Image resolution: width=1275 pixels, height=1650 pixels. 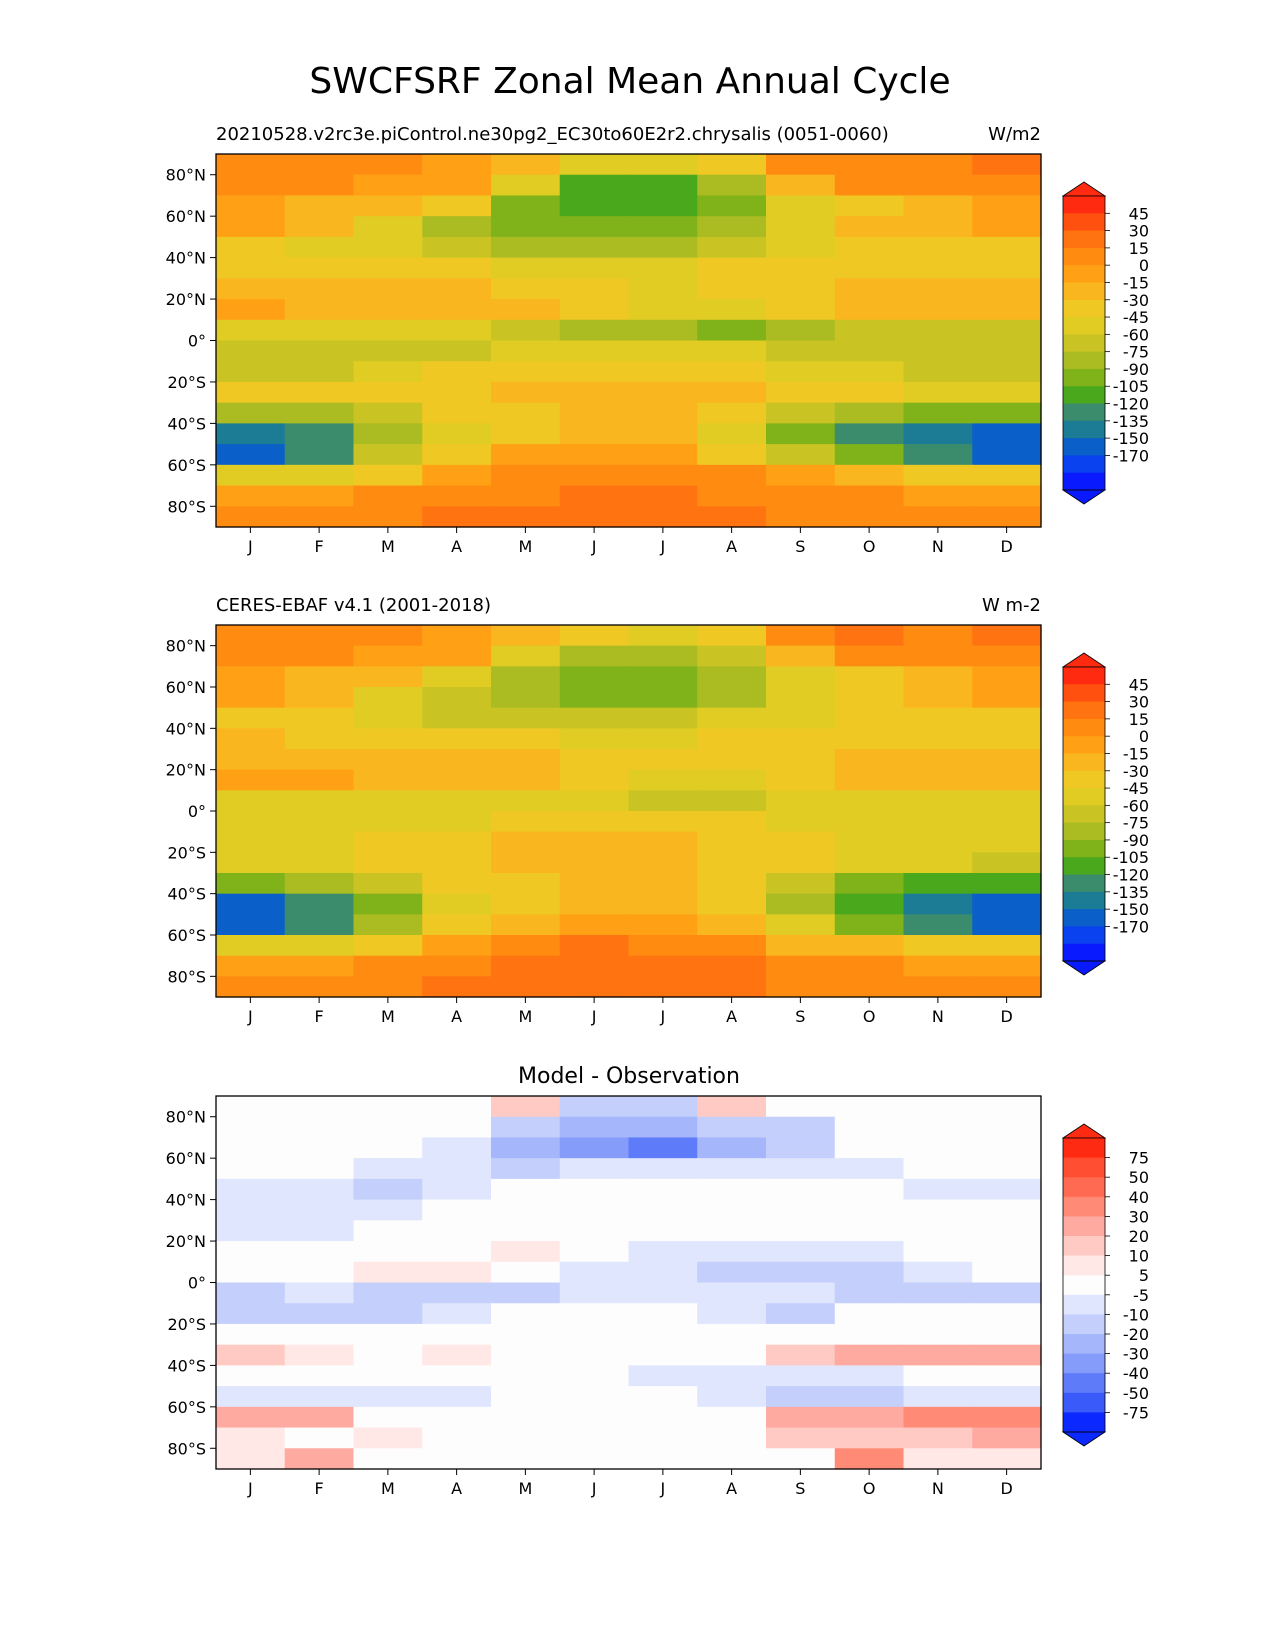 What do you see at coordinates (1136, 1334) in the screenshot?
I see `diff-colorbar-label: -20` at bounding box center [1136, 1334].